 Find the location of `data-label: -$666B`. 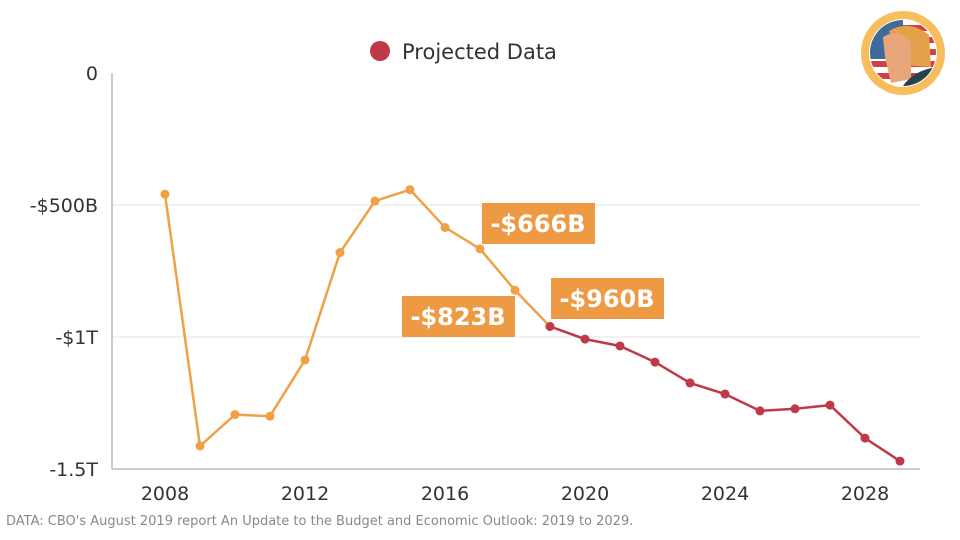

data-label: -$666B is located at coordinates (538, 223).